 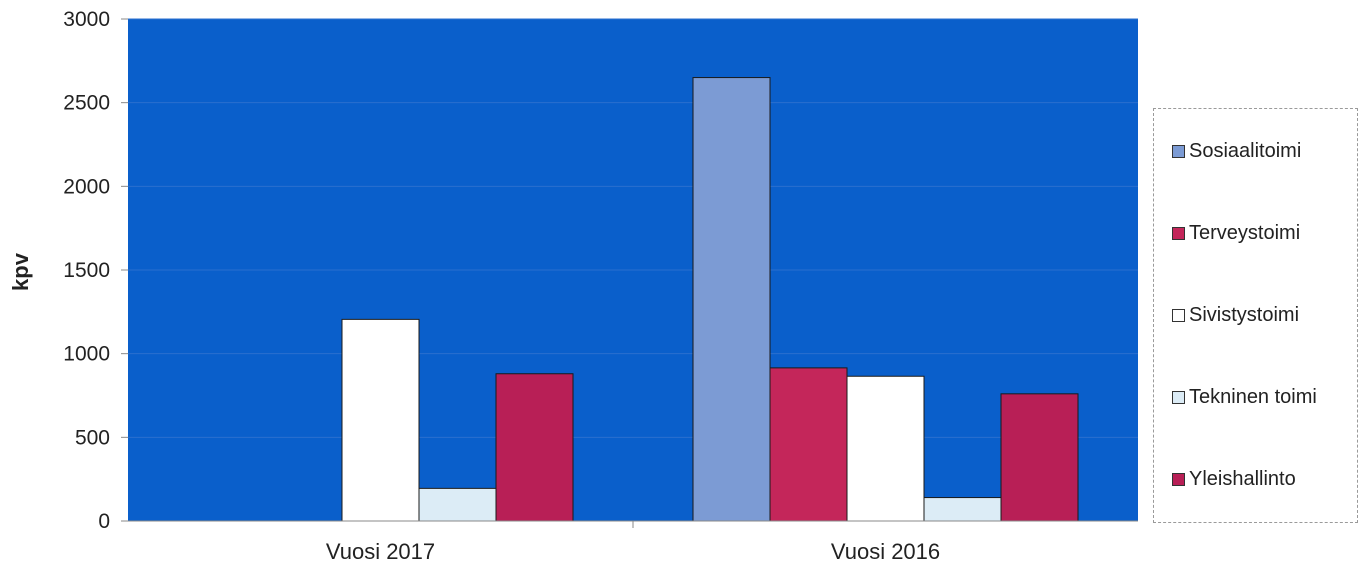 What do you see at coordinates (92, 437) in the screenshot?
I see `y-tick-label: 500` at bounding box center [92, 437].